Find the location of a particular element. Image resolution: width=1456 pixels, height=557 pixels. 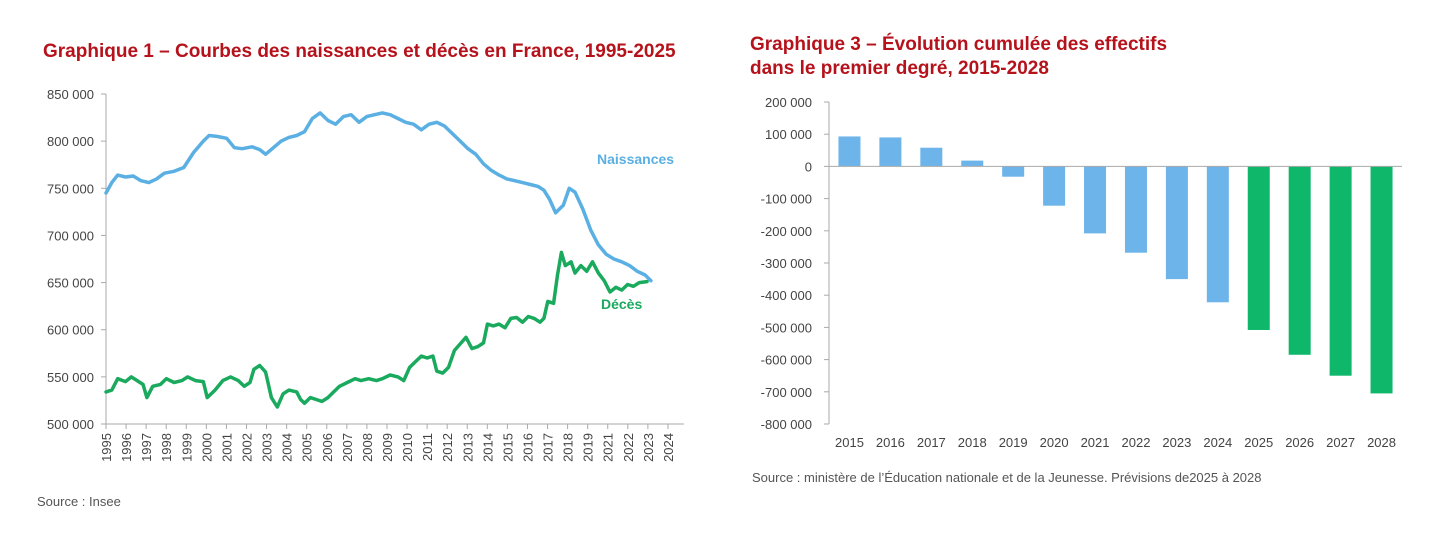

chart1-x-tick-label: 2014 is located at coordinates (487, 447).